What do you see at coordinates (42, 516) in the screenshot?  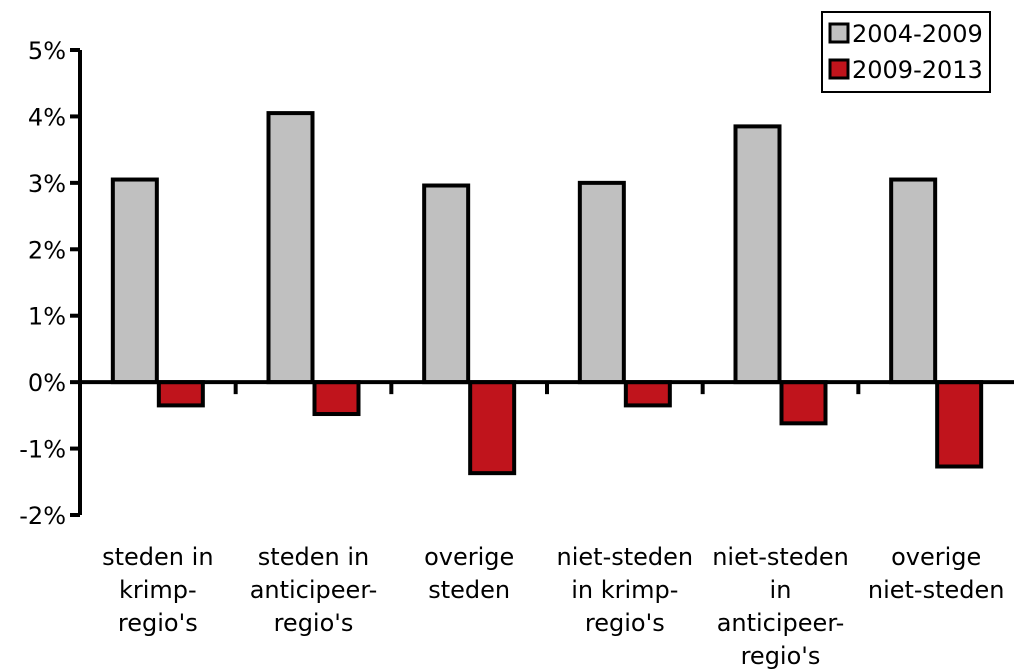 I see `y-tick-label: -2%` at bounding box center [42, 516].